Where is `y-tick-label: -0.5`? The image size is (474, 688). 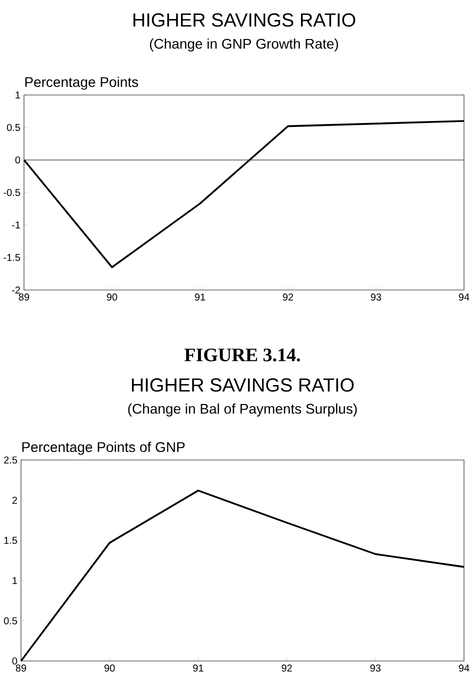 y-tick-label: -0.5 is located at coordinates (12, 192).